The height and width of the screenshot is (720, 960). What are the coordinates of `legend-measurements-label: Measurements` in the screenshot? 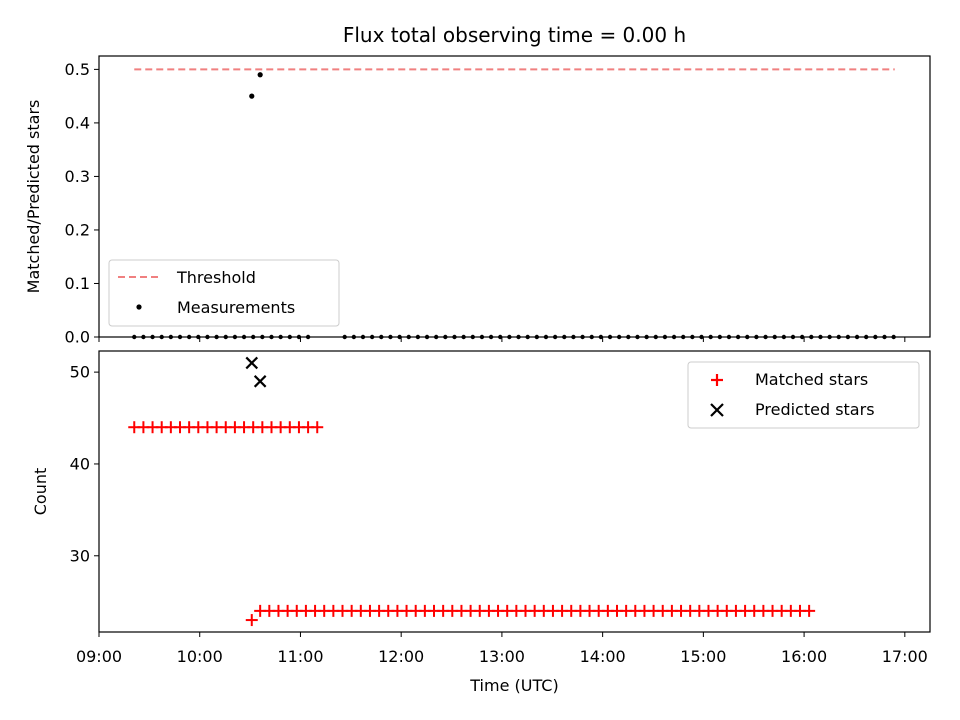 It's located at (236, 307).